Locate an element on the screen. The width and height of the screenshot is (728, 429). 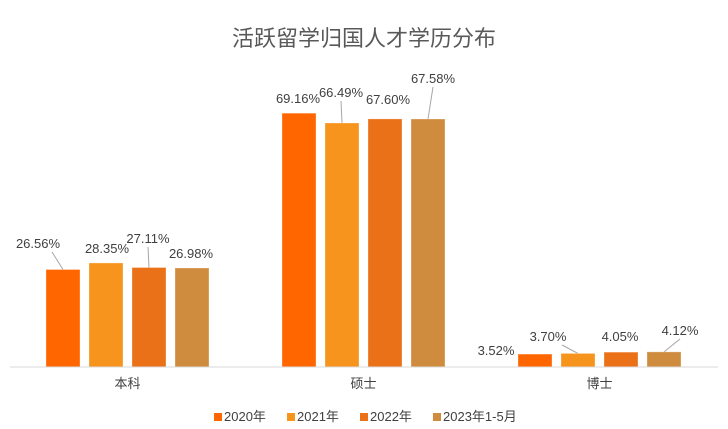
data-label: 27.11% is located at coordinates (148, 238).